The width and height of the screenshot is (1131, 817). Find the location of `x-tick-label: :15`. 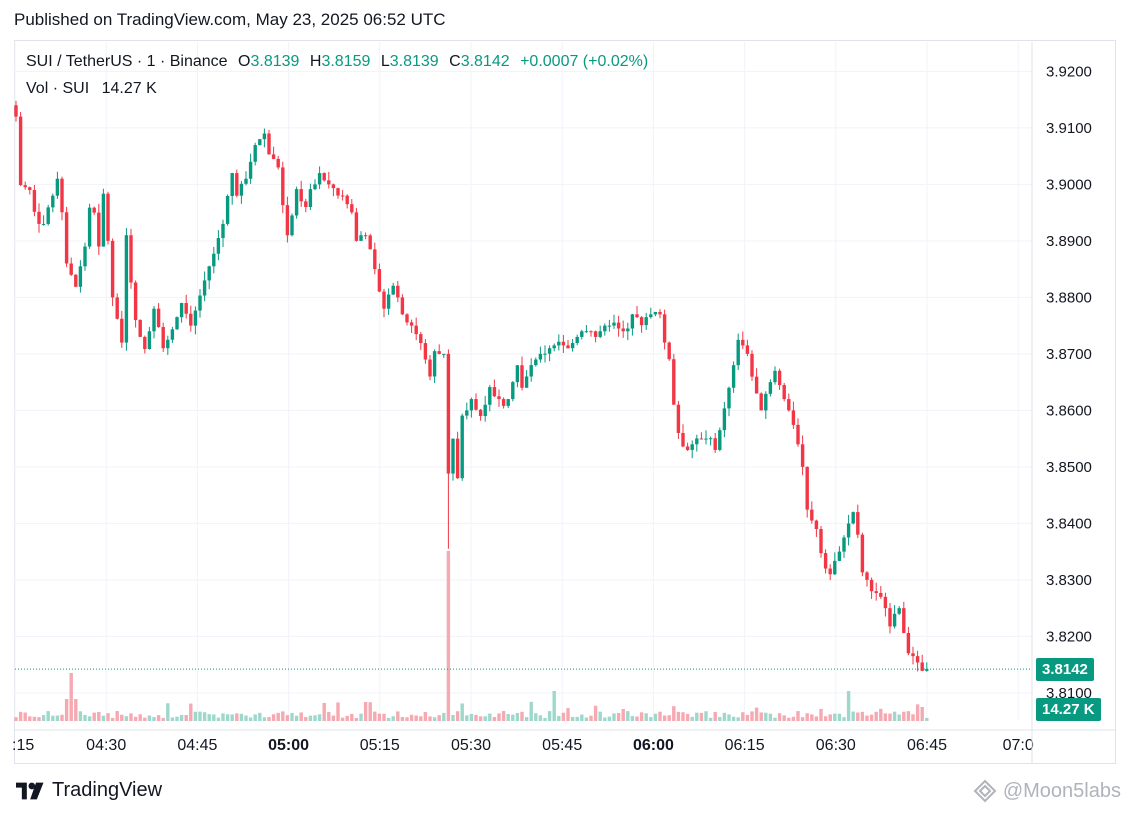

x-tick-label: :15 is located at coordinates (23, 745).